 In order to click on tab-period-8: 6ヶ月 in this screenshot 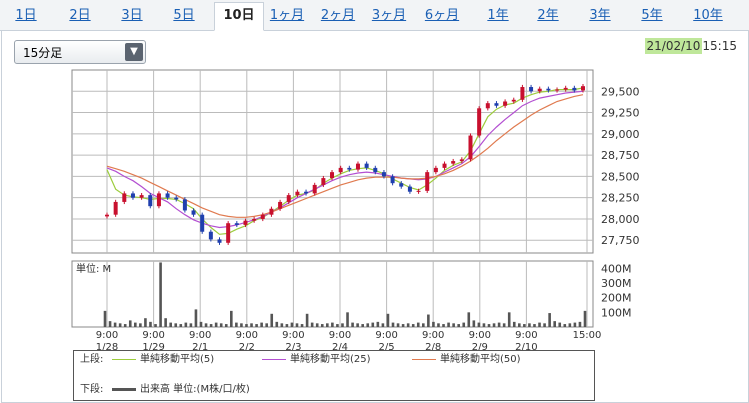, I will do `click(442, 15)`.